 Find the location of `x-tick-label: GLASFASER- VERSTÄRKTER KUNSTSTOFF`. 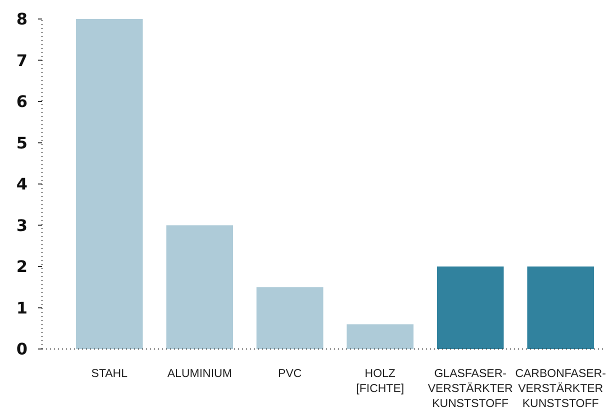

x-tick-label: GLASFASER- VERSTÄRKTER KUNSTSTOFF is located at coordinates (470, 388).